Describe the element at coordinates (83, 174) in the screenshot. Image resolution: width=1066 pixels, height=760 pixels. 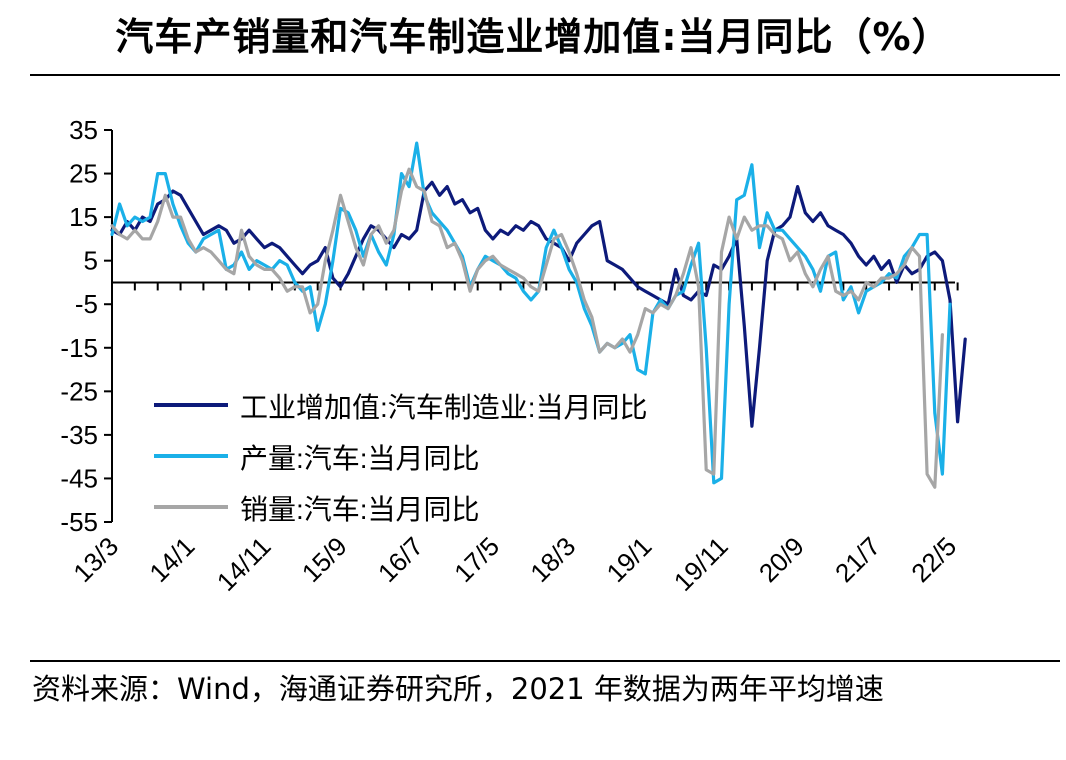
I see `y-tick-label: 25` at that location.